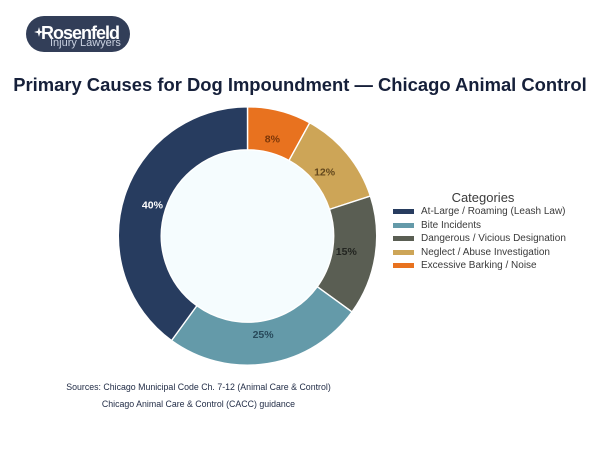 The height and width of the screenshot is (450, 600). What do you see at coordinates (264, 335) in the screenshot?
I see `svg-text: 25%` at bounding box center [264, 335].